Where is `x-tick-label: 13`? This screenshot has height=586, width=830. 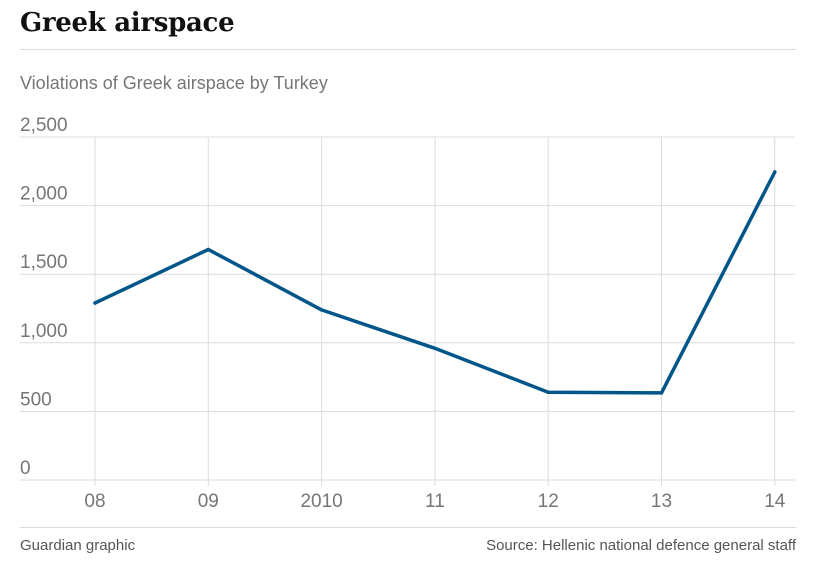 x-tick-label: 13 is located at coordinates (661, 501).